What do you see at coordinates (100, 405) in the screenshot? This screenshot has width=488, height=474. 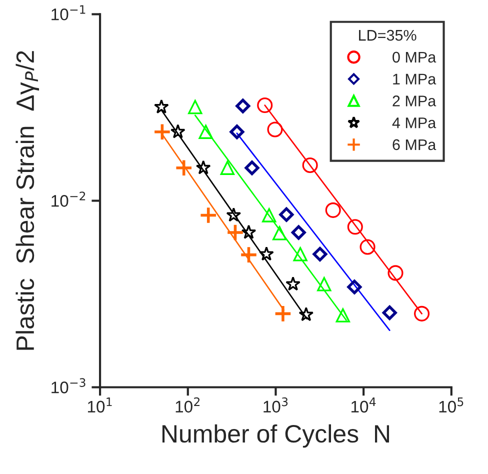 I see `x-tick-label: 10$^{1}$` at bounding box center [100, 405].